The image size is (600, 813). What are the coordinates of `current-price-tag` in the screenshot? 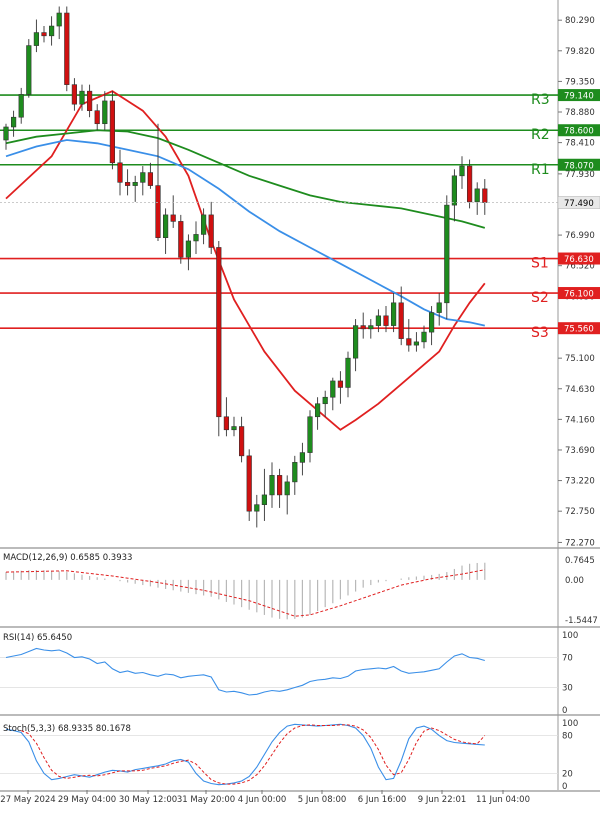 It's located at (578, 202).